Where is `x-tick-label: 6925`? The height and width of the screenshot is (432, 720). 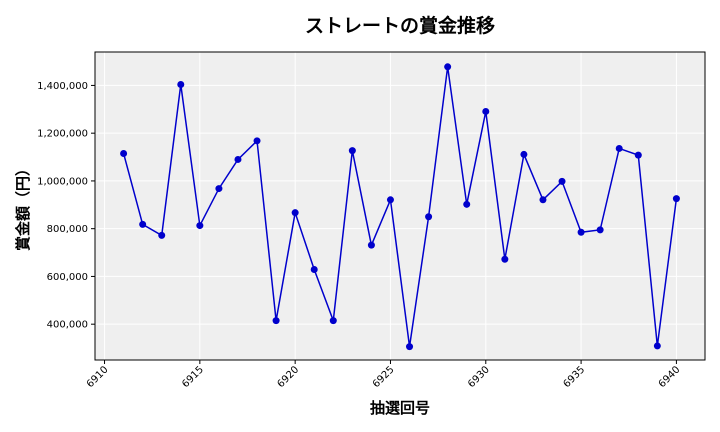
x-tick-label: 6925 is located at coordinates (384, 377).